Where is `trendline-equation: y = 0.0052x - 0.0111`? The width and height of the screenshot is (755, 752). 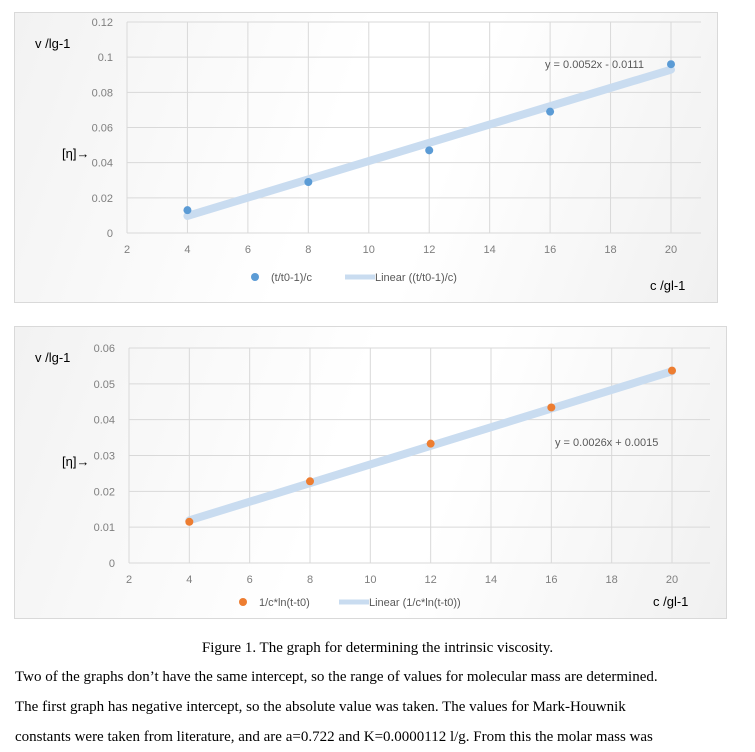
trendline-equation: y = 0.0052x - 0.0111 is located at coordinates (594, 65).